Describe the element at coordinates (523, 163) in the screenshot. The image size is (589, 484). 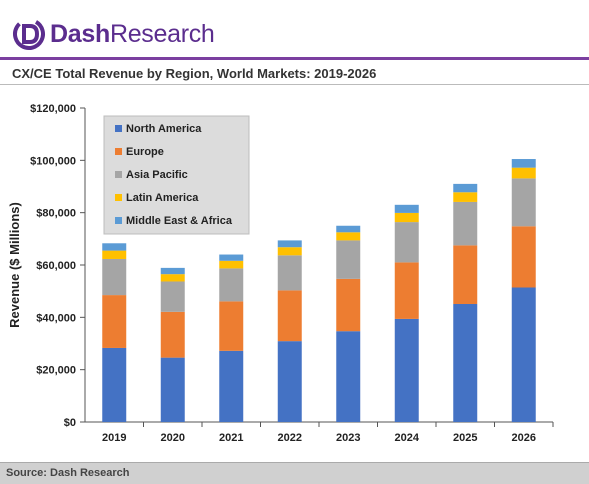
I see `bar-middle-east-africa-2026` at that location.